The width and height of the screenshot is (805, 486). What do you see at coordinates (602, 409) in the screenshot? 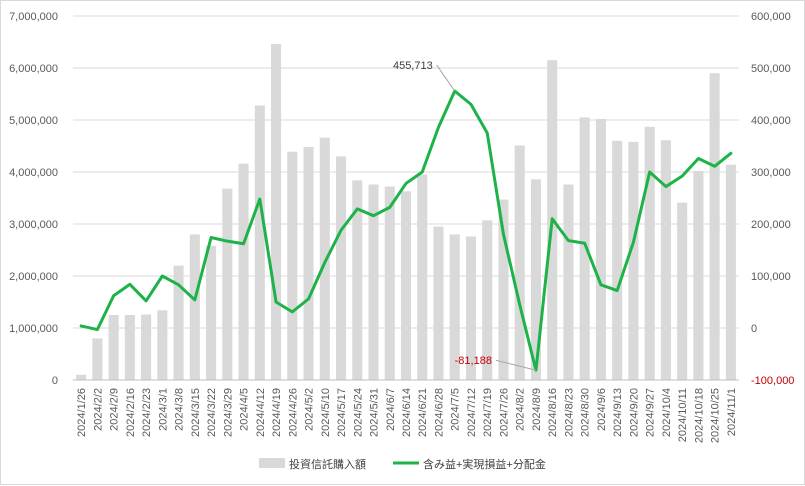
I see `x-tick-label: 2024/9/6` at bounding box center [602, 409].